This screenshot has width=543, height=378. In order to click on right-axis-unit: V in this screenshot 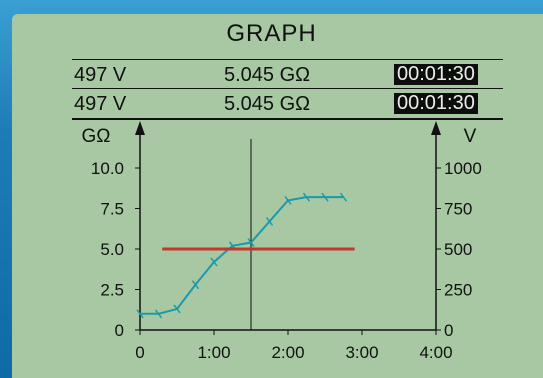, I will do `click(470, 136)`.